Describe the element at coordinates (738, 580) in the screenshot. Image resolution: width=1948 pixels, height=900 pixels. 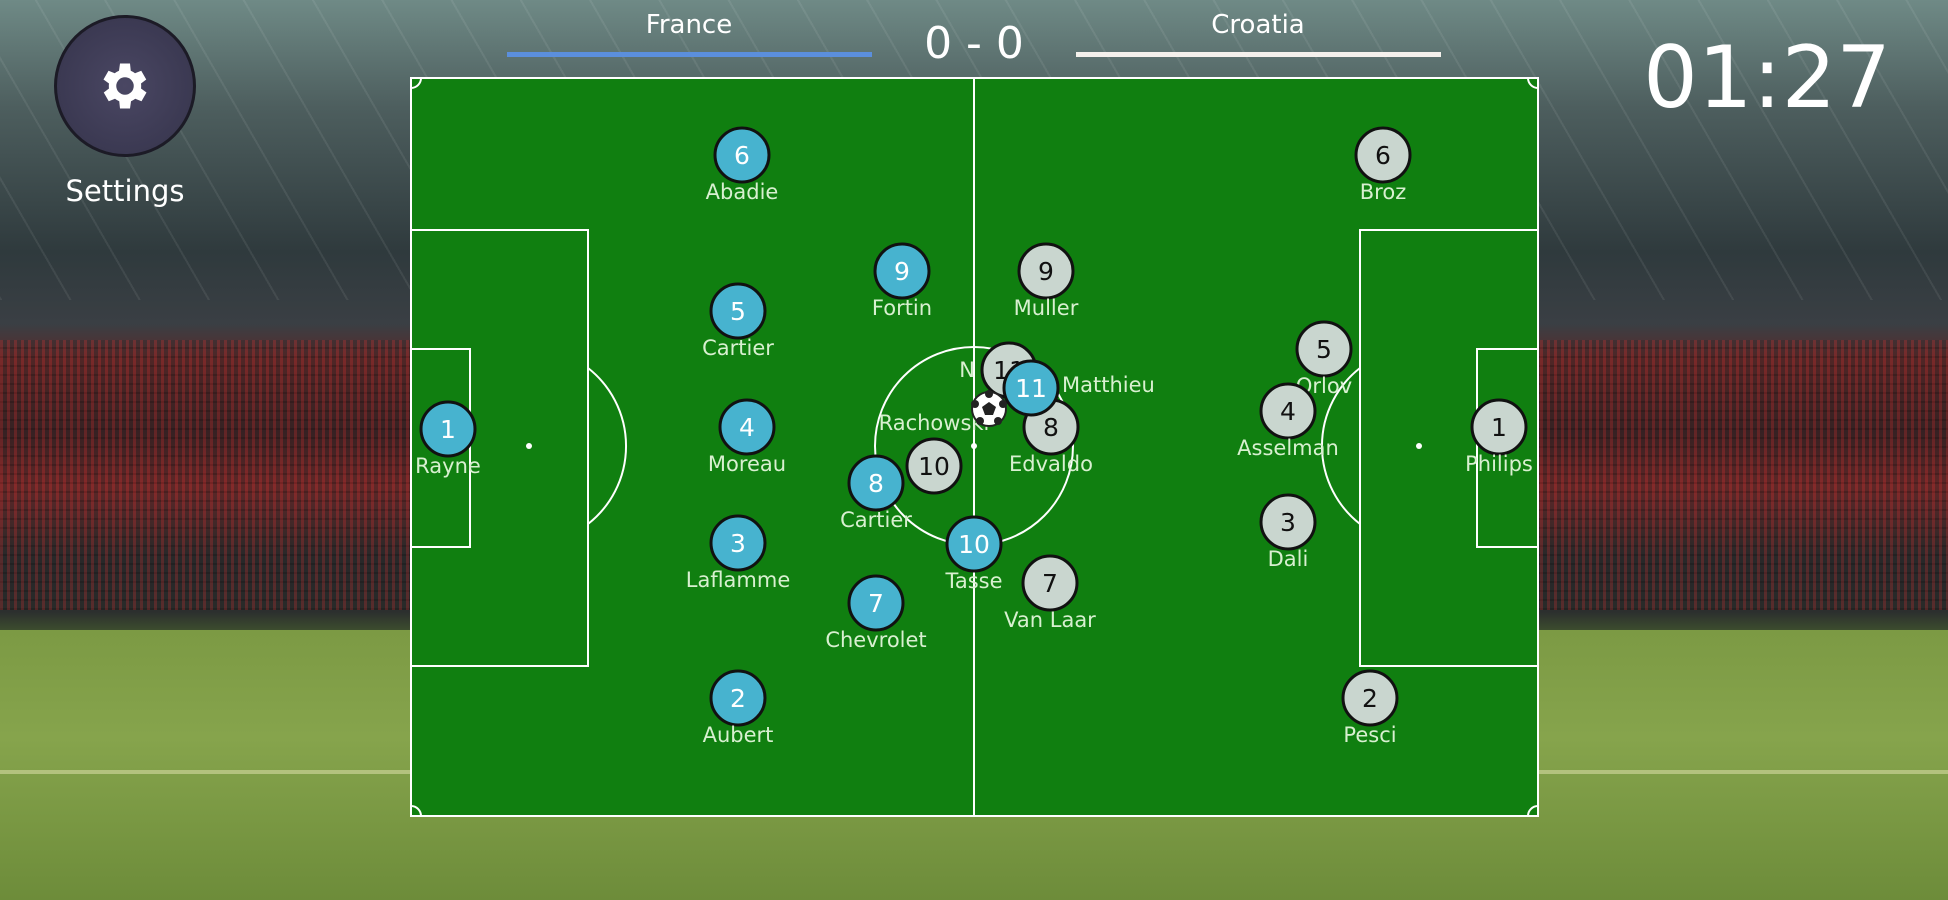
I see `player-name: Laflamme` at that location.